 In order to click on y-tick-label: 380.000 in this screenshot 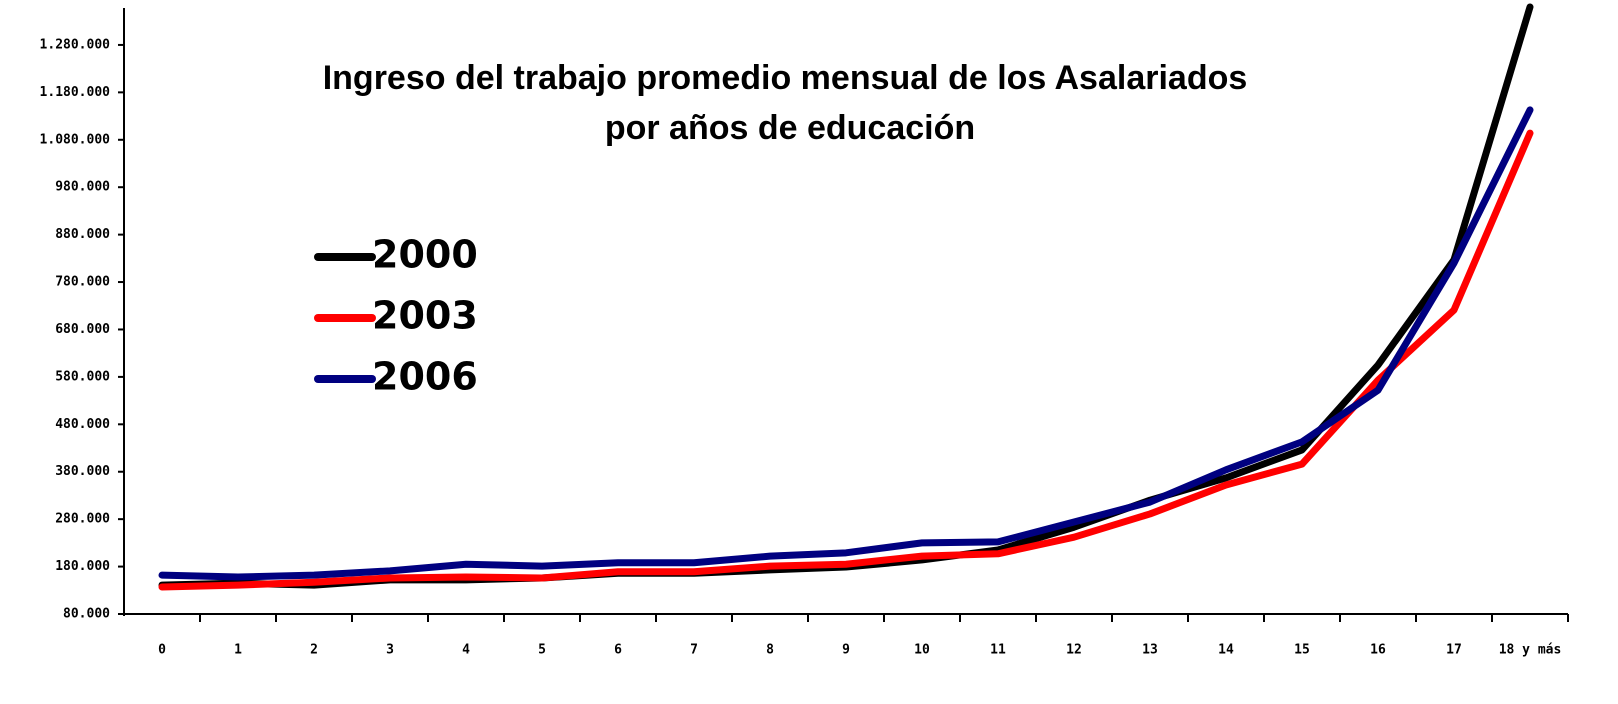, I will do `click(82, 471)`.